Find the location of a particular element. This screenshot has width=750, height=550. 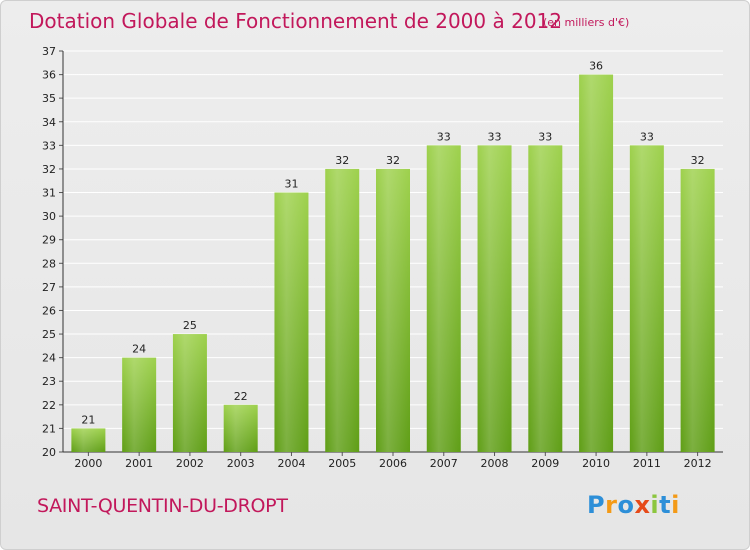

y-tick-label: 21 is located at coordinates (49, 428).